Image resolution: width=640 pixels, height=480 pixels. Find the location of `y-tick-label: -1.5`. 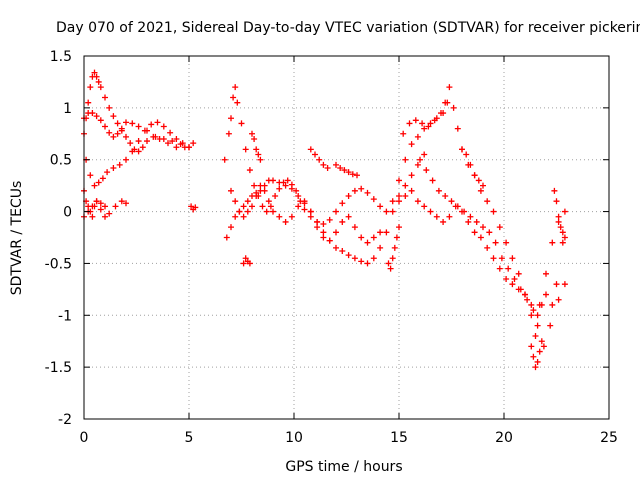

y-tick-label: -1.5 is located at coordinates (58, 368).